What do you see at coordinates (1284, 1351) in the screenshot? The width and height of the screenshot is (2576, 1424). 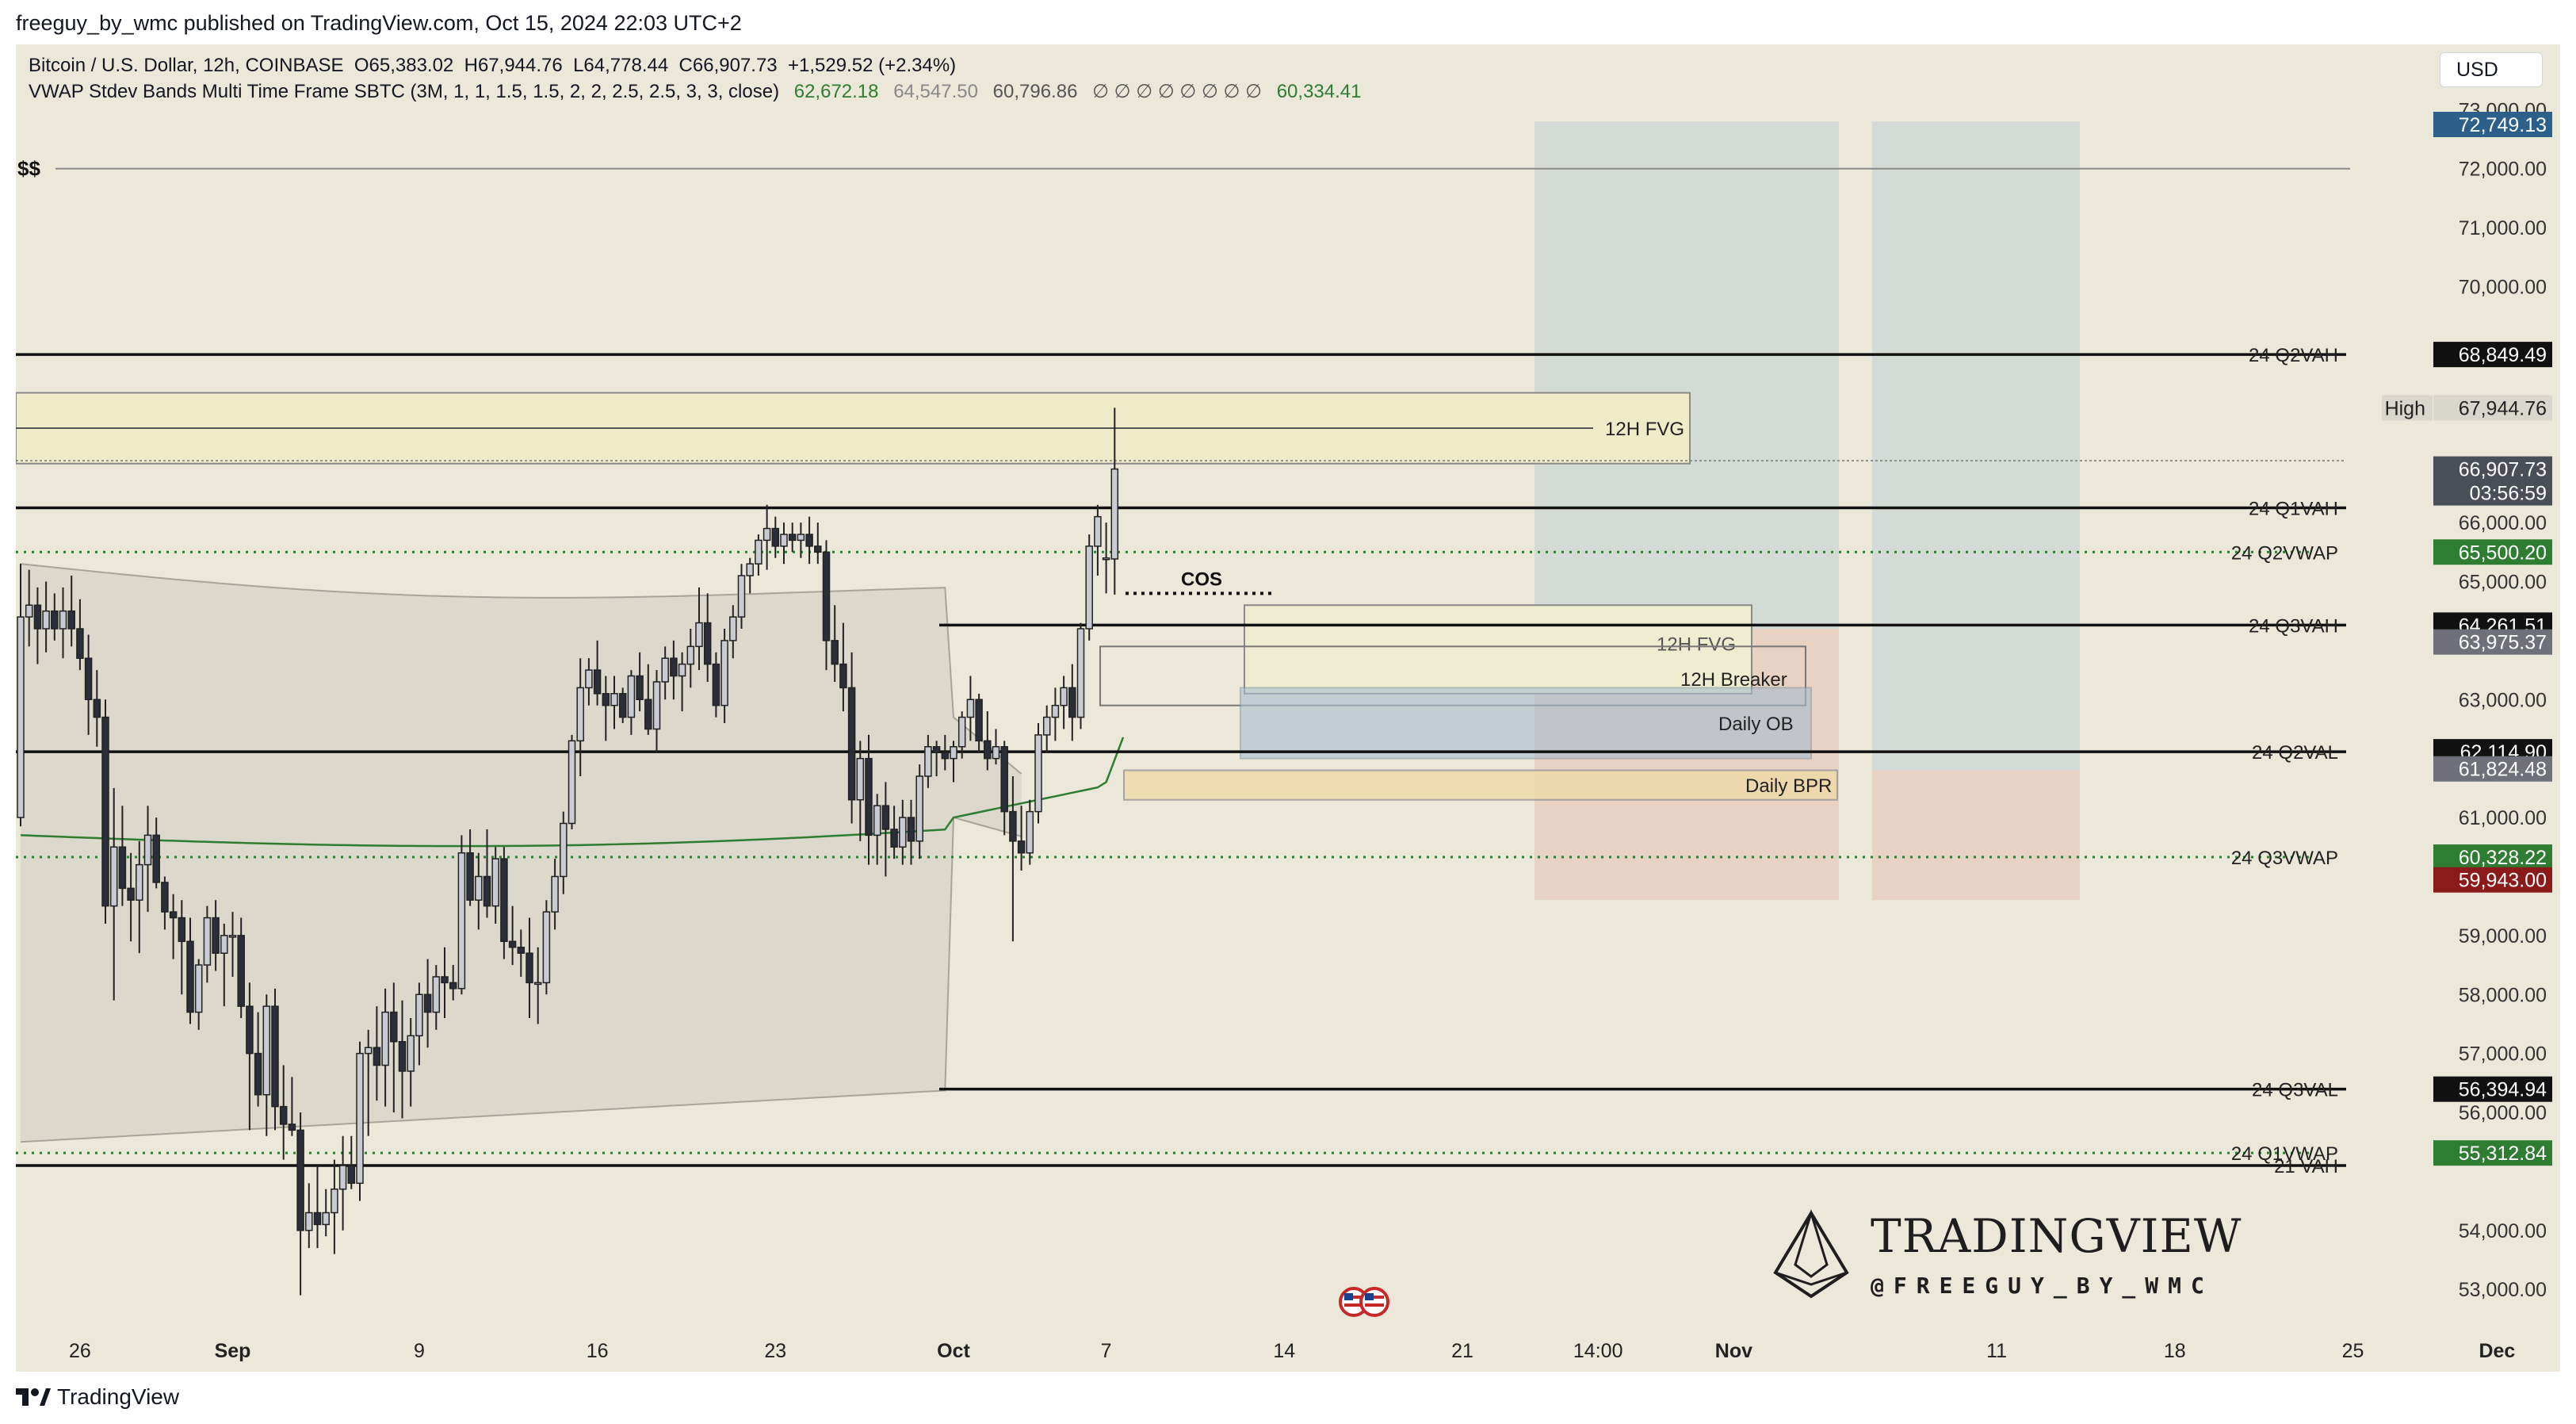 I see `x-tick-label-7: 14` at bounding box center [1284, 1351].